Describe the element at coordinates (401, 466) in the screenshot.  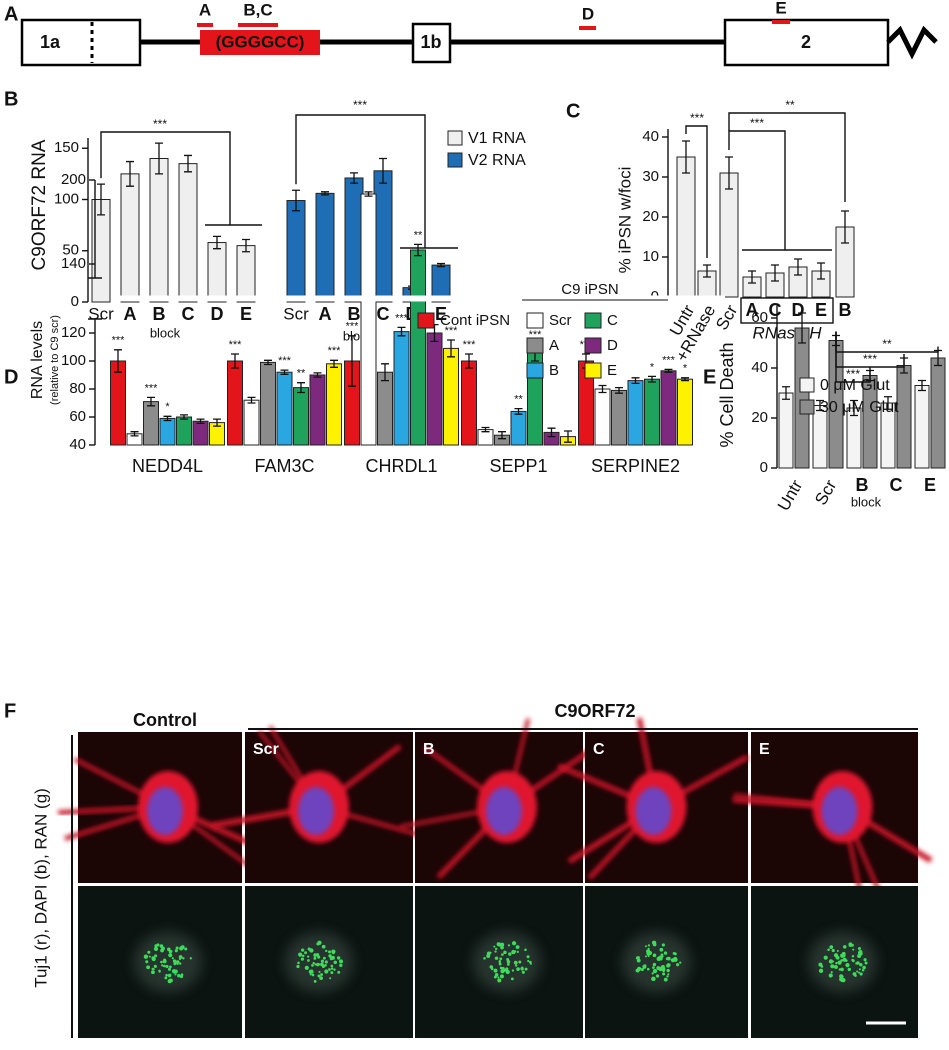
I see `x-tick-label: CHRDL1` at that location.